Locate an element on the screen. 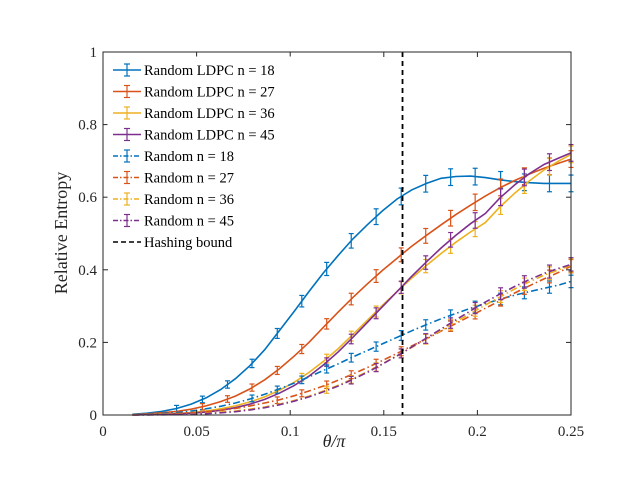 The width and height of the screenshot is (634, 490). legend-label: Random LDPC n = 18 is located at coordinates (209, 71).